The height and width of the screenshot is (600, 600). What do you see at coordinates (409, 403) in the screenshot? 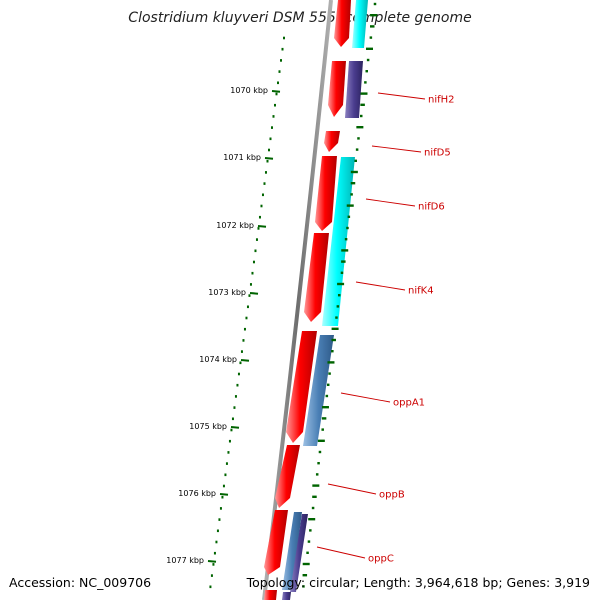
I see `gene-label: oppA1` at bounding box center [409, 403].